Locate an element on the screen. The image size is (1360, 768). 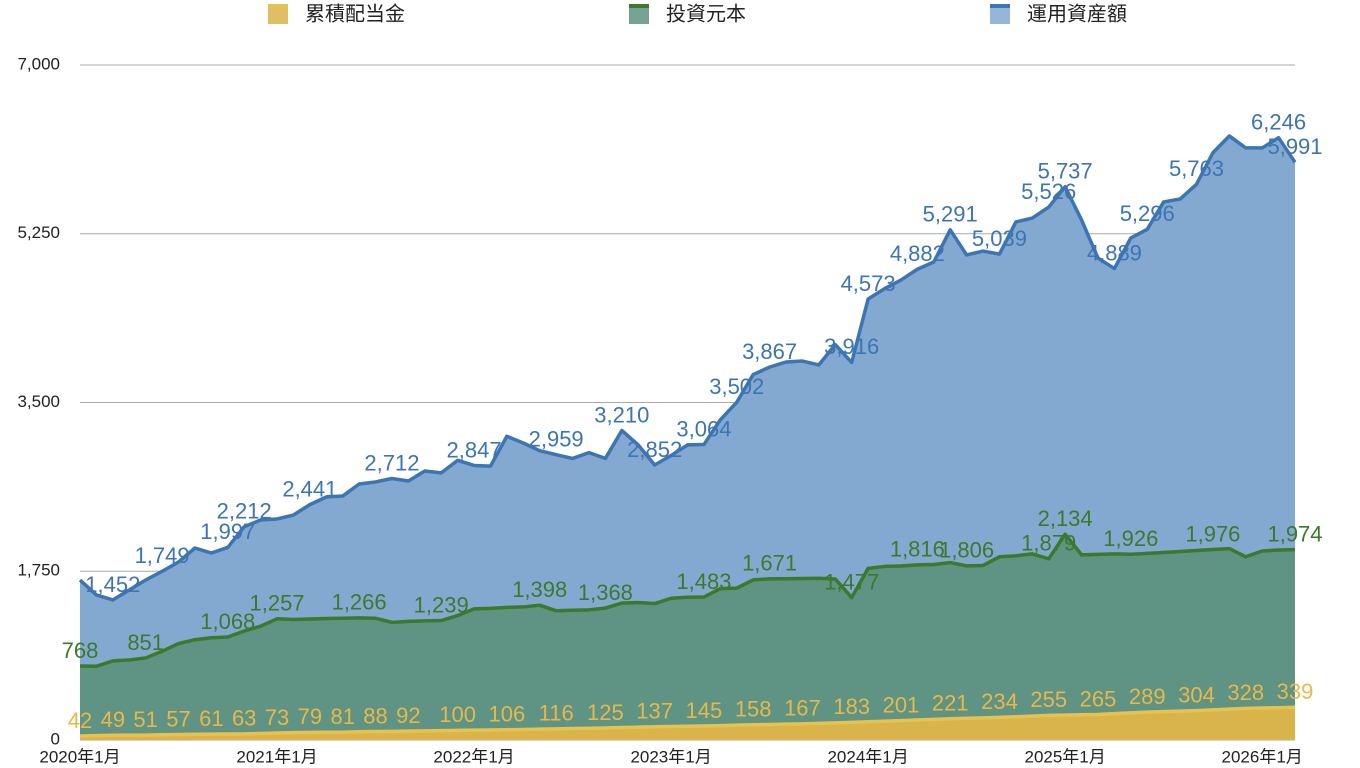
data-label: 1,976 is located at coordinates (1212, 533).